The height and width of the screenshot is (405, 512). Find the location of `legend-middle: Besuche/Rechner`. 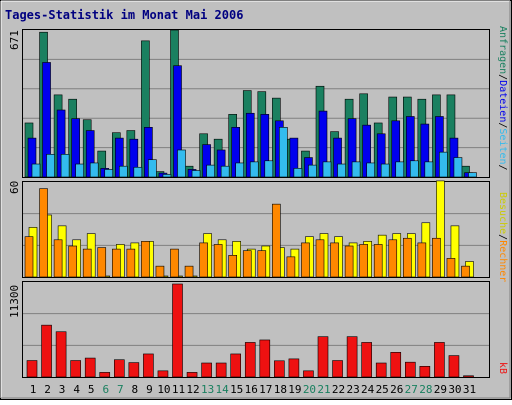

legend-middle: Besuche/Rechner is located at coordinates (502, 237).